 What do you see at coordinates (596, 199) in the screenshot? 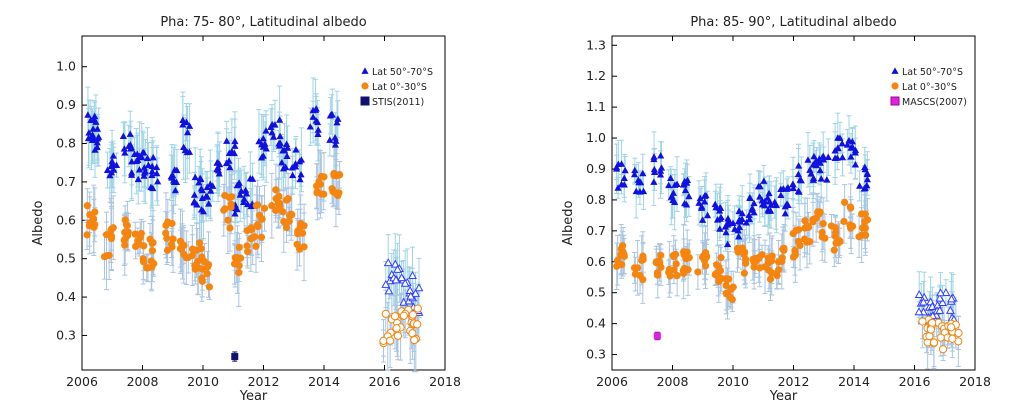
I see `y-tick-label: 0.8` at bounding box center [596, 199].